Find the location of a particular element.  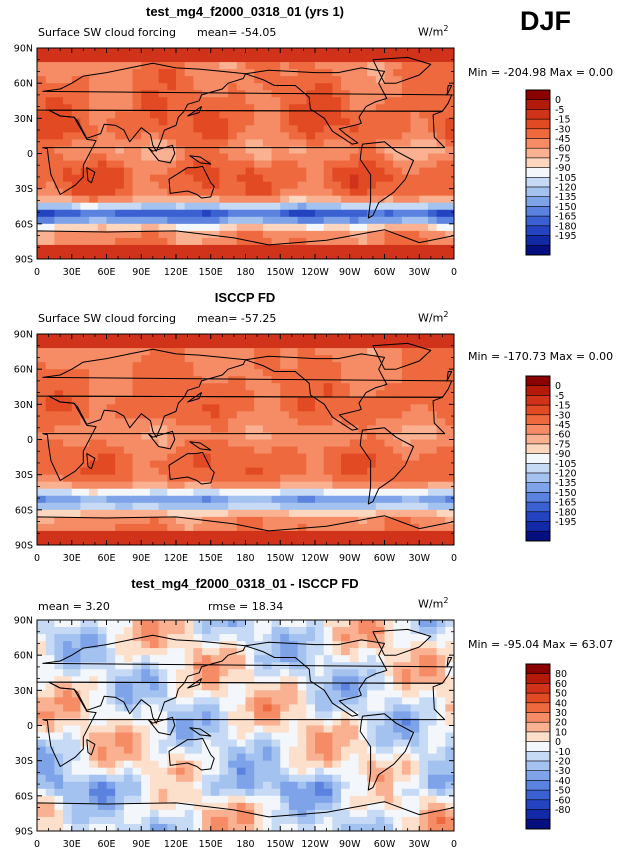

x-tick-label: 90E is located at coordinates (141, 844).